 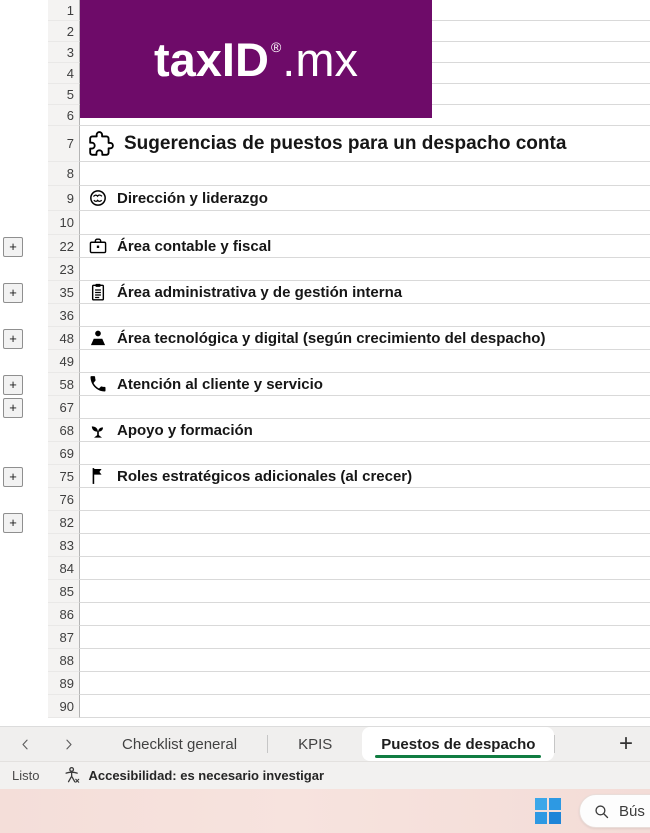 I want to click on row-header-9: 9, so click(x=64, y=198).